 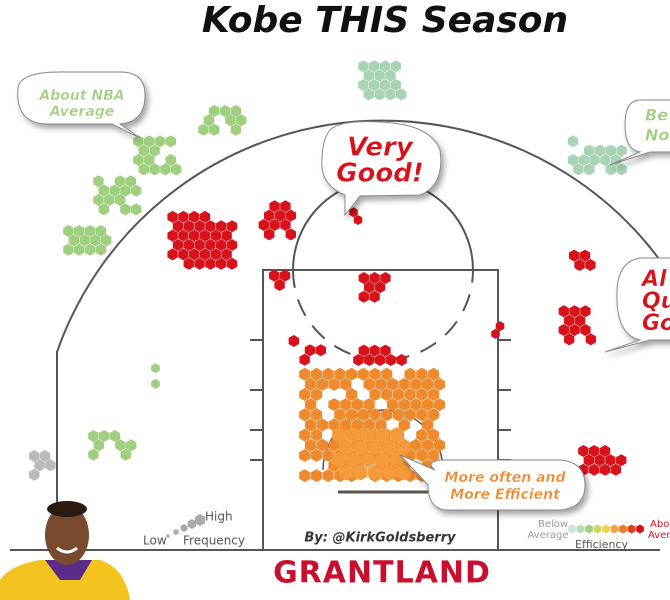 What do you see at coordinates (656, 323) in the screenshot?
I see `callout-text: Go` at bounding box center [656, 323].